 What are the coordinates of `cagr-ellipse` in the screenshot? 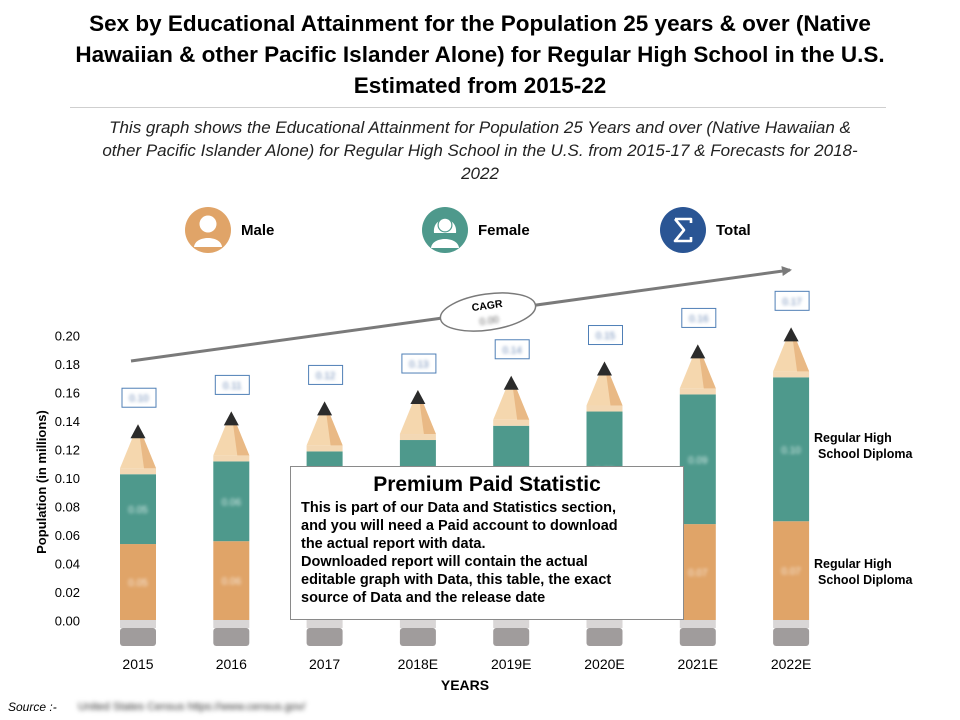 It's located at (488, 312).